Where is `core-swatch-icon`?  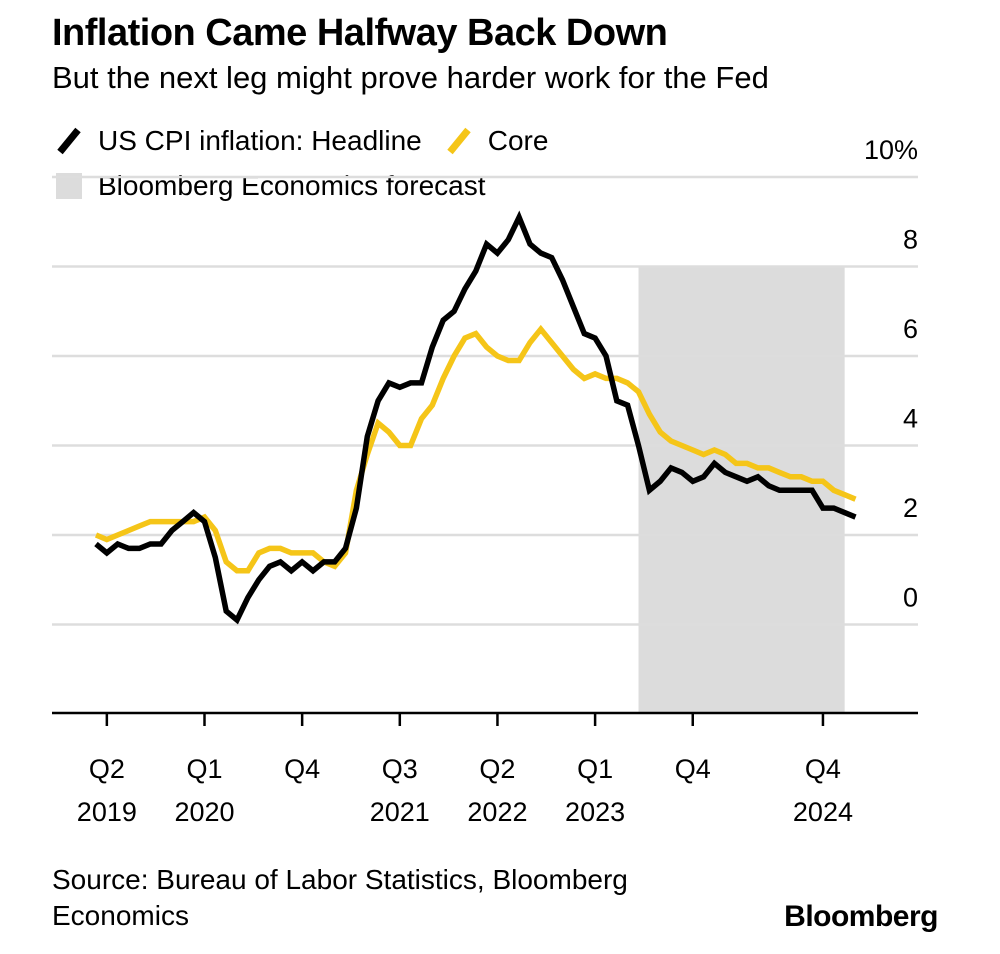 core-swatch-icon is located at coordinates (459, 141).